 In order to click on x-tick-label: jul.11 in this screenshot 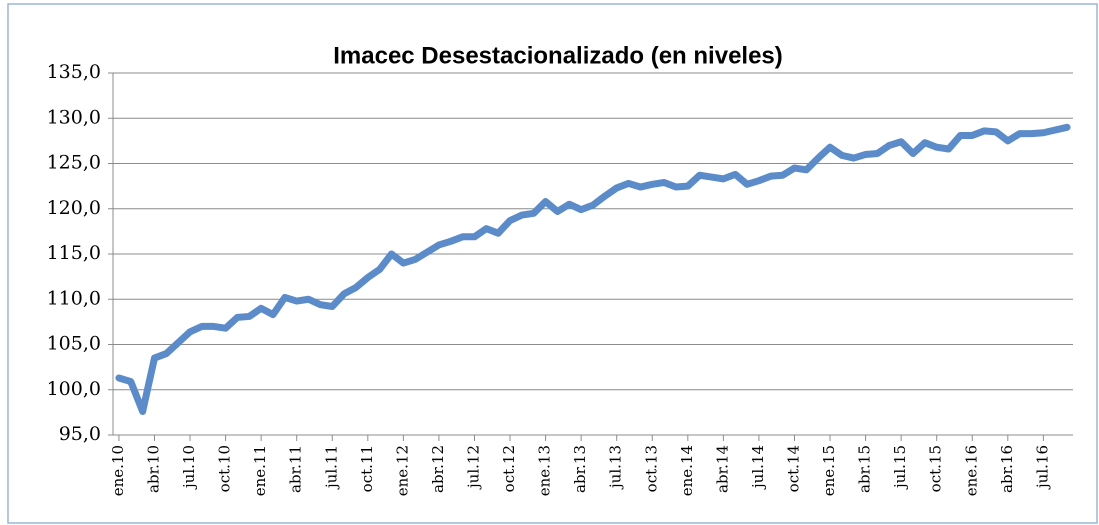, I will do `click(331, 467)`.